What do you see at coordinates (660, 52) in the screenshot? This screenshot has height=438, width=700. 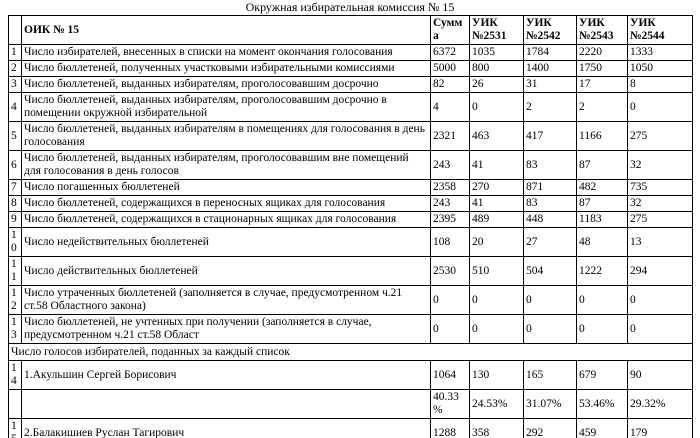 I see `value-cell: 1333` at bounding box center [660, 52].